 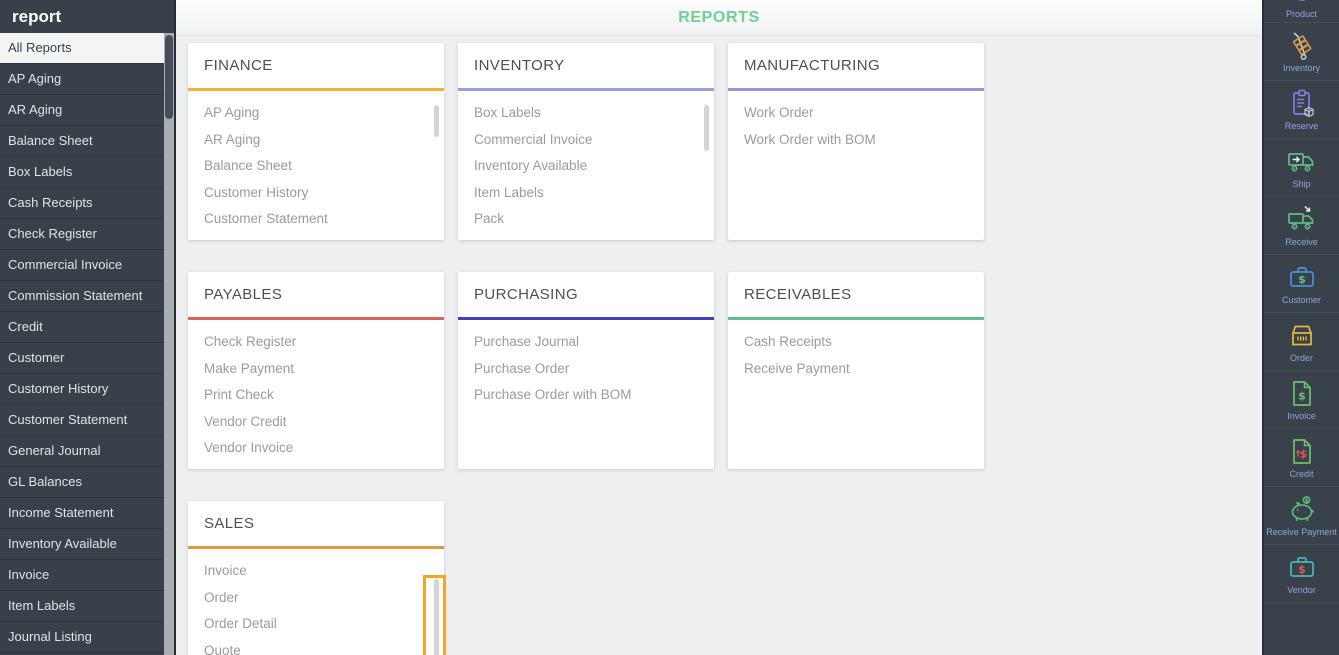 I want to click on report-link: Order Detail, so click(x=240, y=623).